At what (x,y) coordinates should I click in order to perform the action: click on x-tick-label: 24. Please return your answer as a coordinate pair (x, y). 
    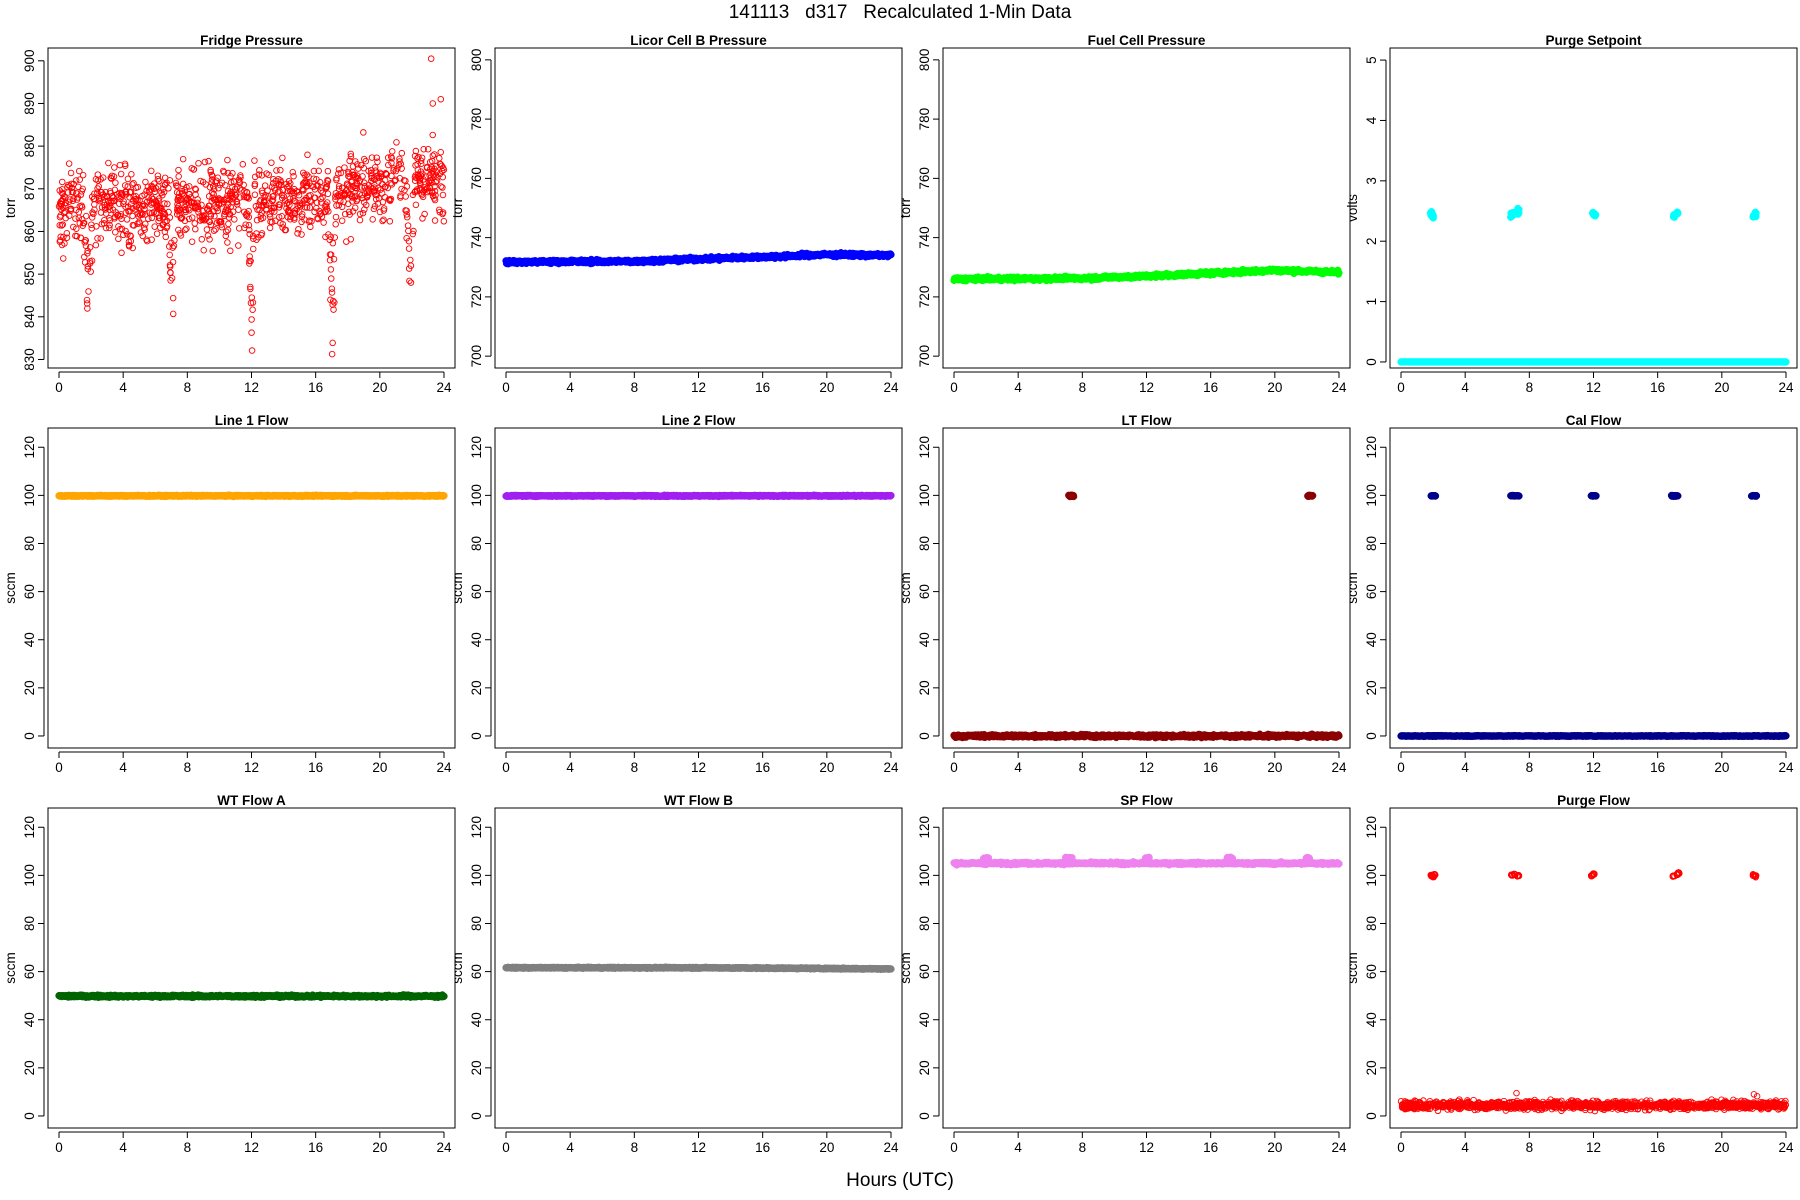
    Looking at the image, I should click on (444, 767).